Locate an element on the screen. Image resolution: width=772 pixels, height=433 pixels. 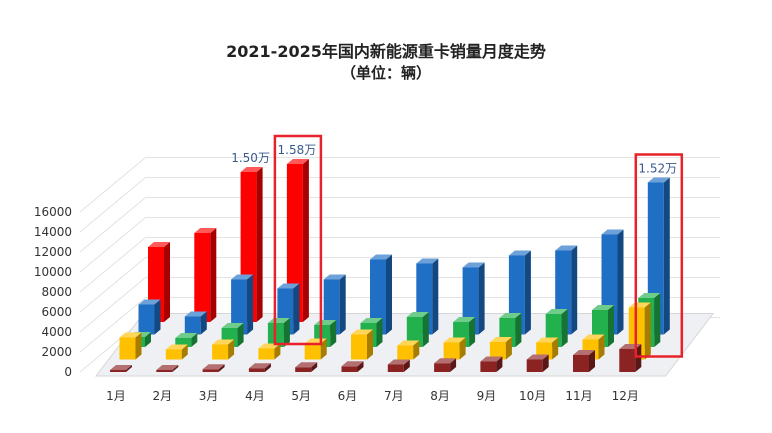
y-tick-label: 16000 is located at coordinates (53, 212).